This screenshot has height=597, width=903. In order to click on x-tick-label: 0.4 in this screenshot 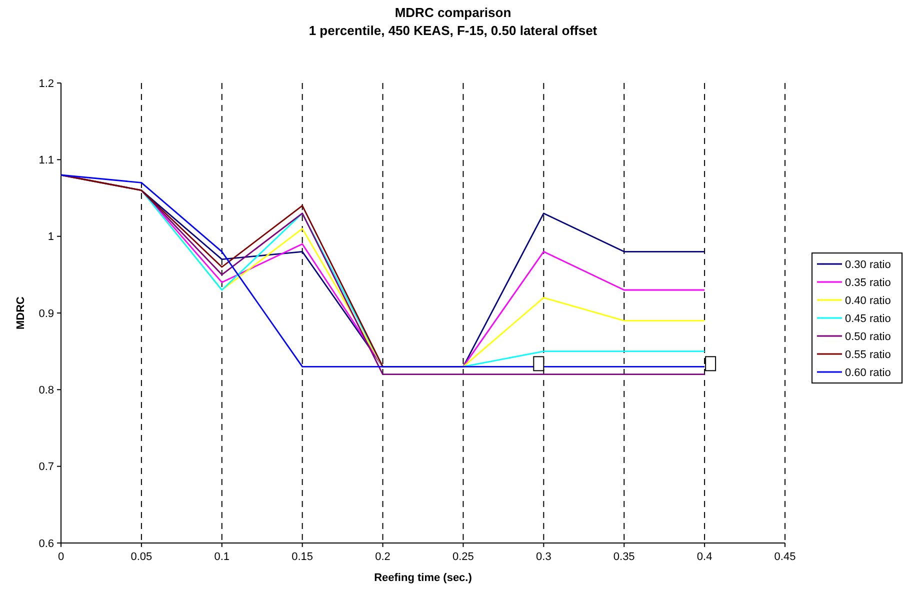, I will do `click(704, 557)`.